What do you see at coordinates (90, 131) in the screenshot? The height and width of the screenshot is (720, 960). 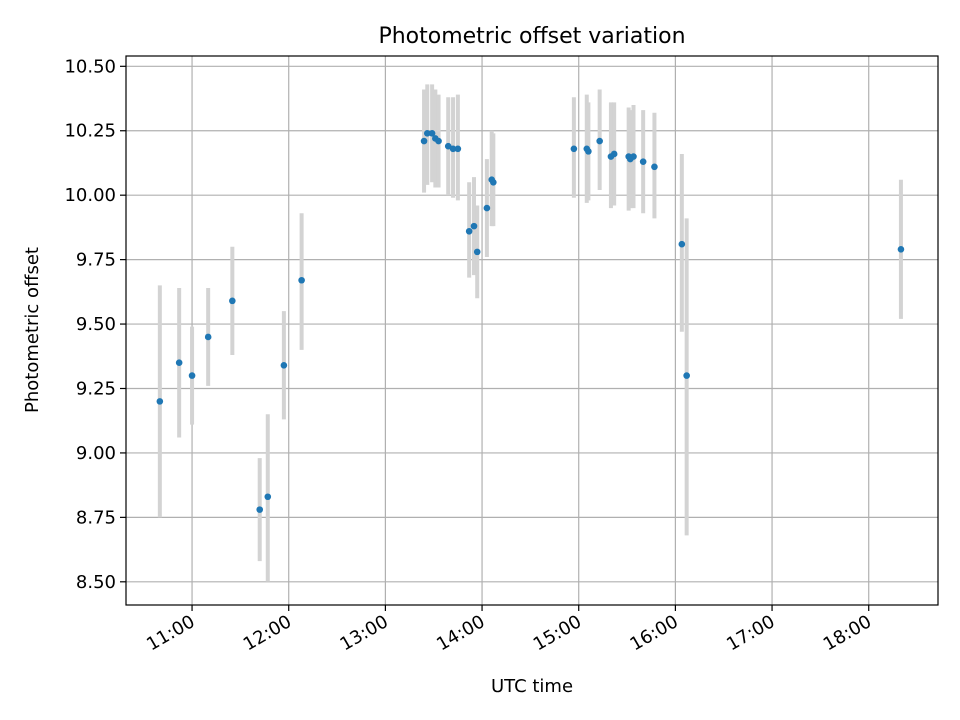 I see `y-tick-label: 10.25` at bounding box center [90, 131].